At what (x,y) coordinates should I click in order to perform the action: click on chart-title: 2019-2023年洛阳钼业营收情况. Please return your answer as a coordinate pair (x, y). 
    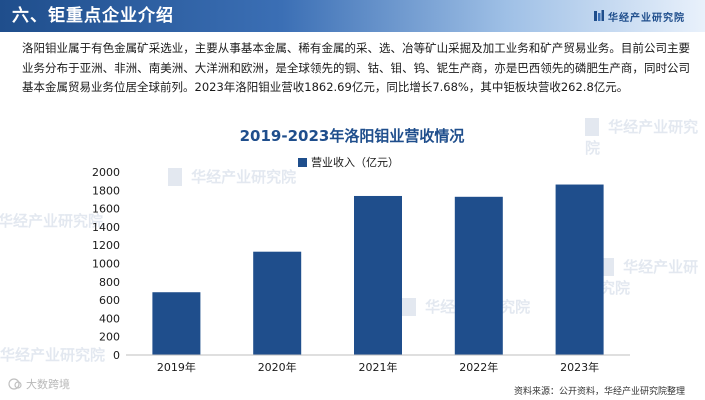
    Looking at the image, I should click on (352, 136).